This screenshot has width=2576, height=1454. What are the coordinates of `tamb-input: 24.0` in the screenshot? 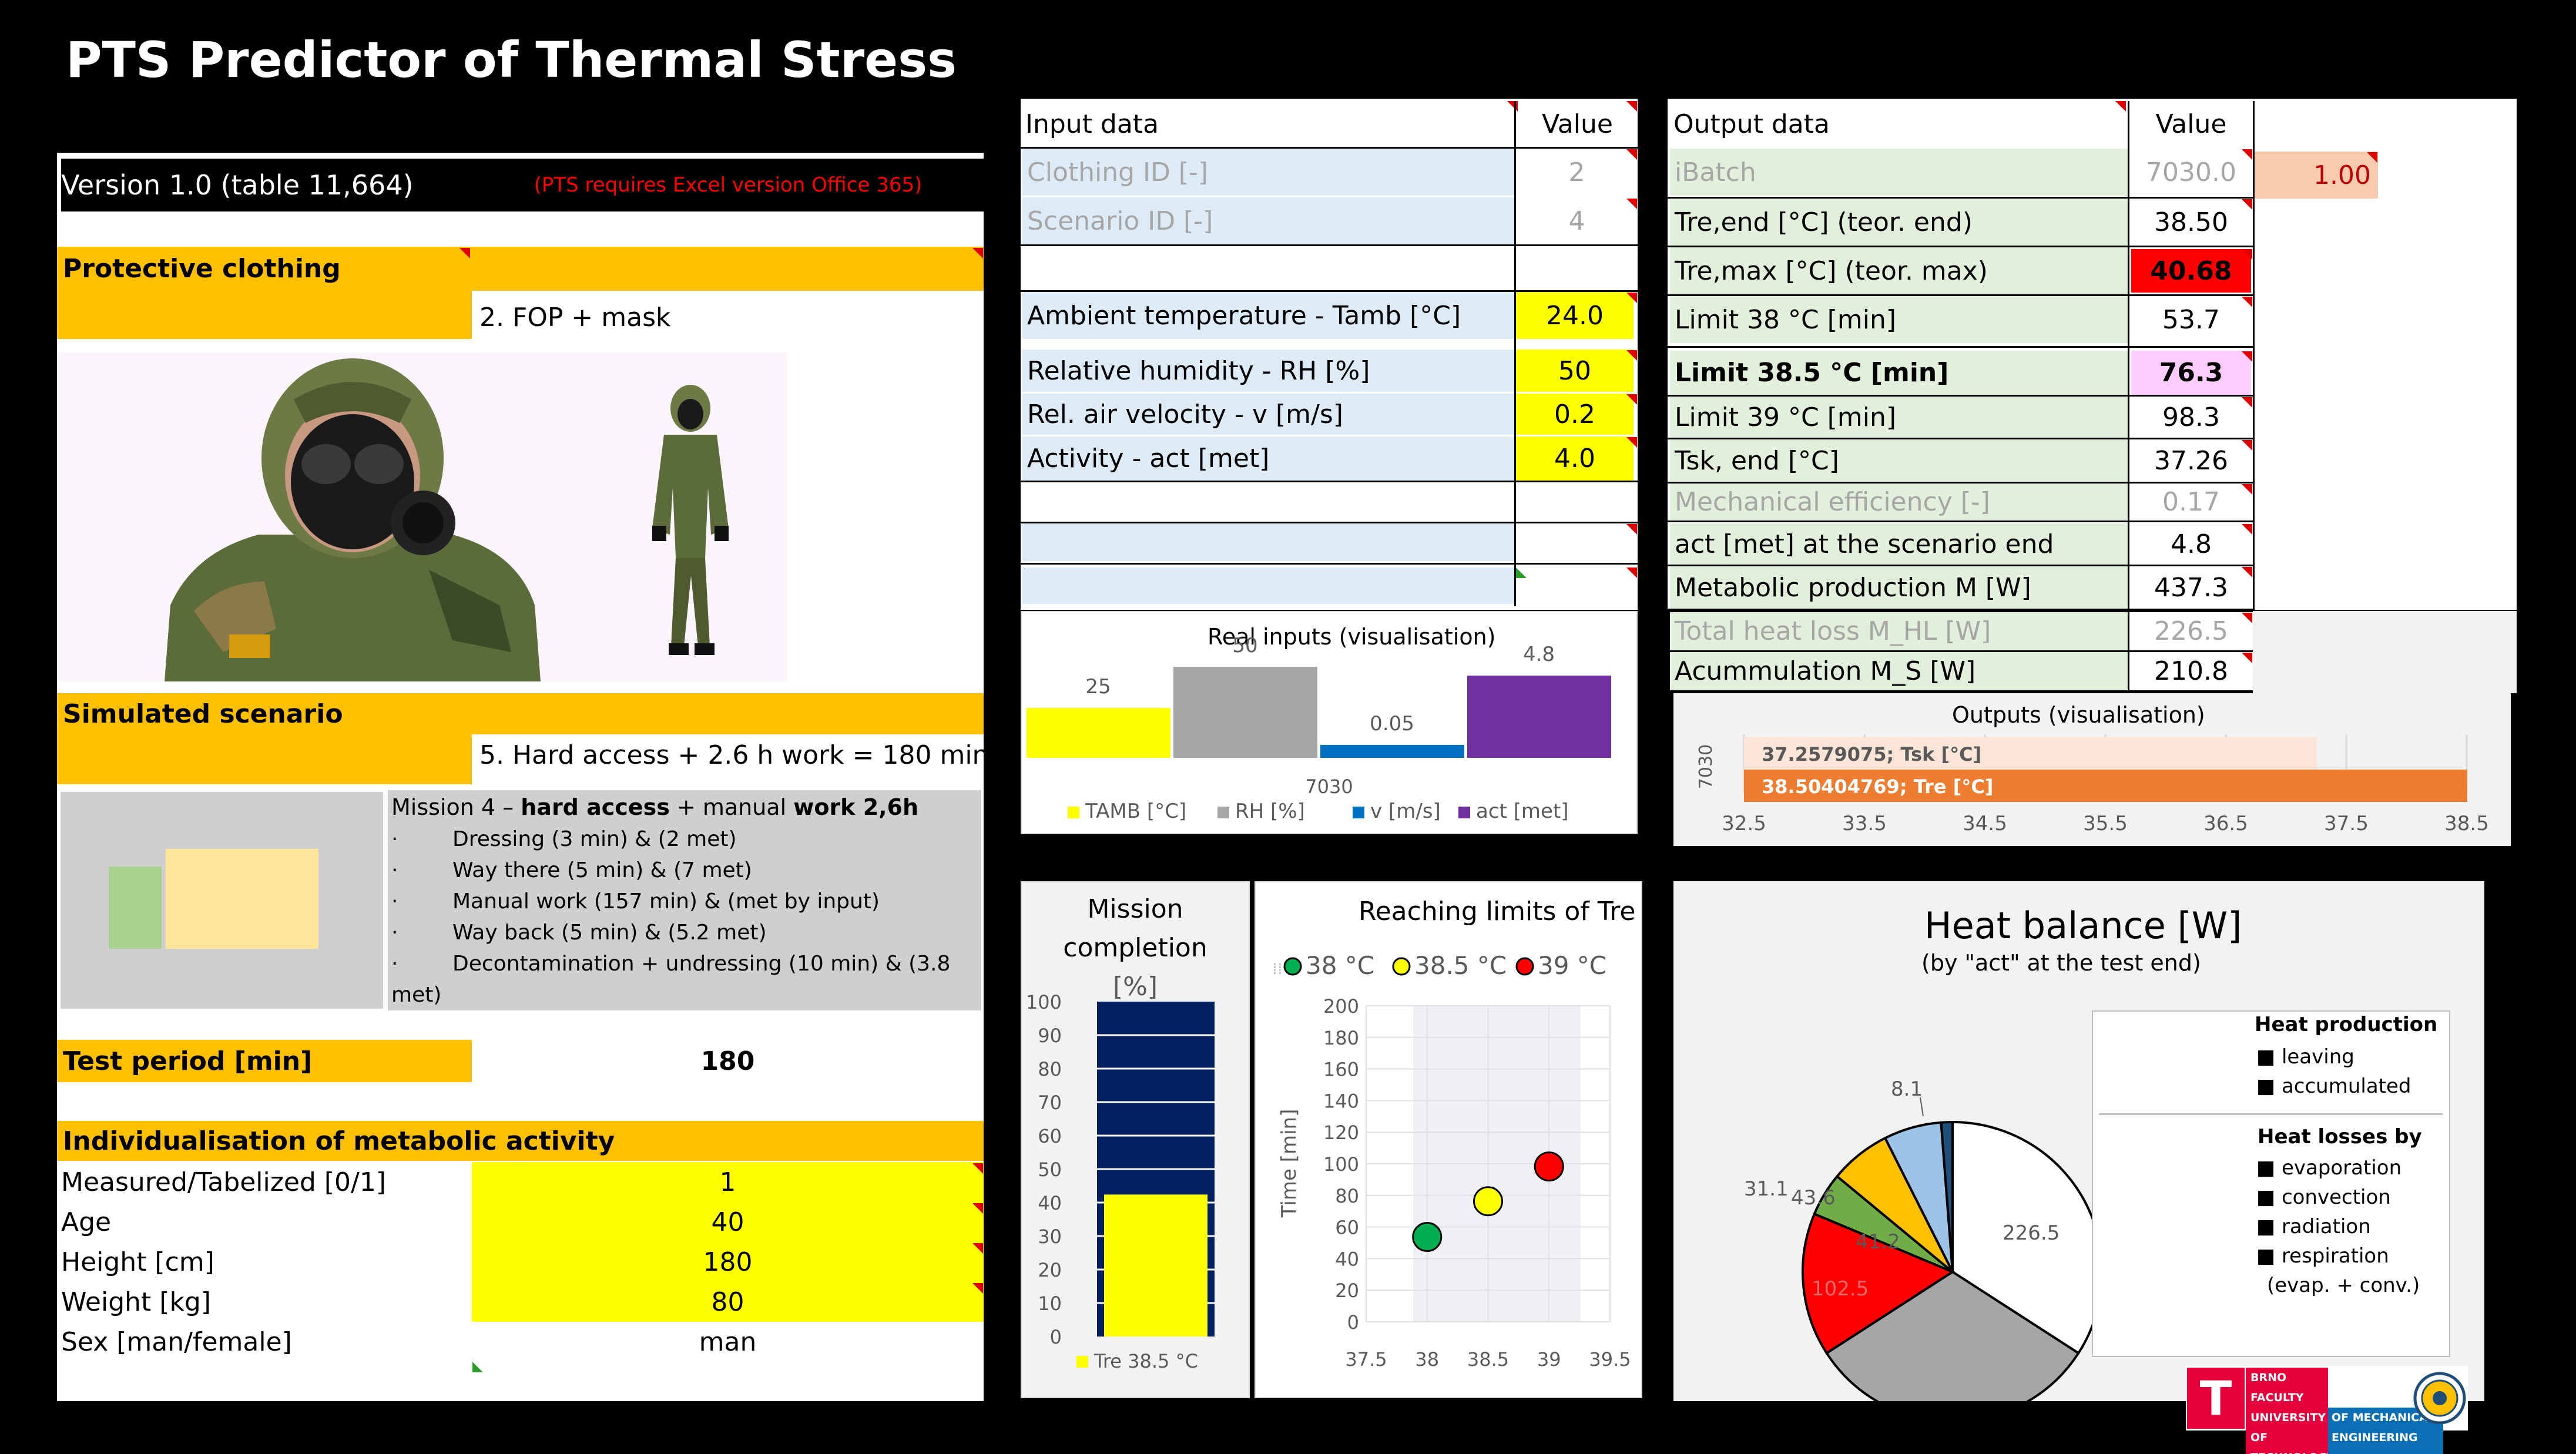 It's located at (1575, 316).